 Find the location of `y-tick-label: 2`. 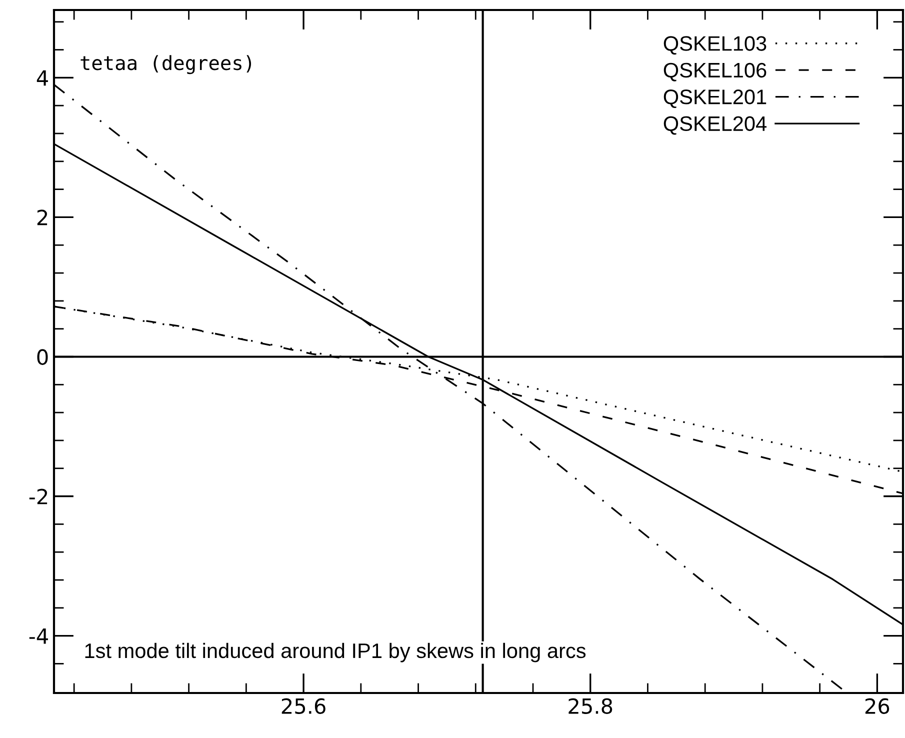

y-tick-label: 2 is located at coordinates (42, 218).